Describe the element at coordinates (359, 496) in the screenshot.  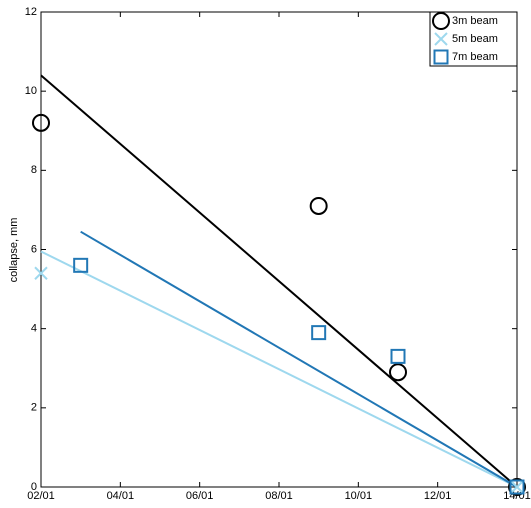
I see `x-tick-label: 10/01` at that location.